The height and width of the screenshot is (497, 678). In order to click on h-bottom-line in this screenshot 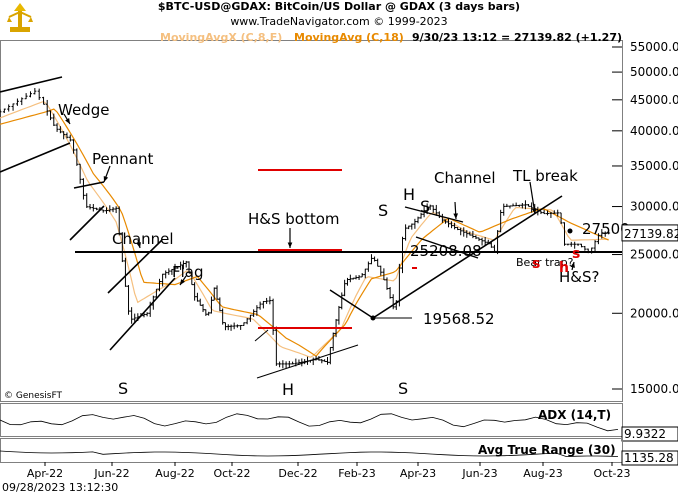, I will do `click(307, 361)`.